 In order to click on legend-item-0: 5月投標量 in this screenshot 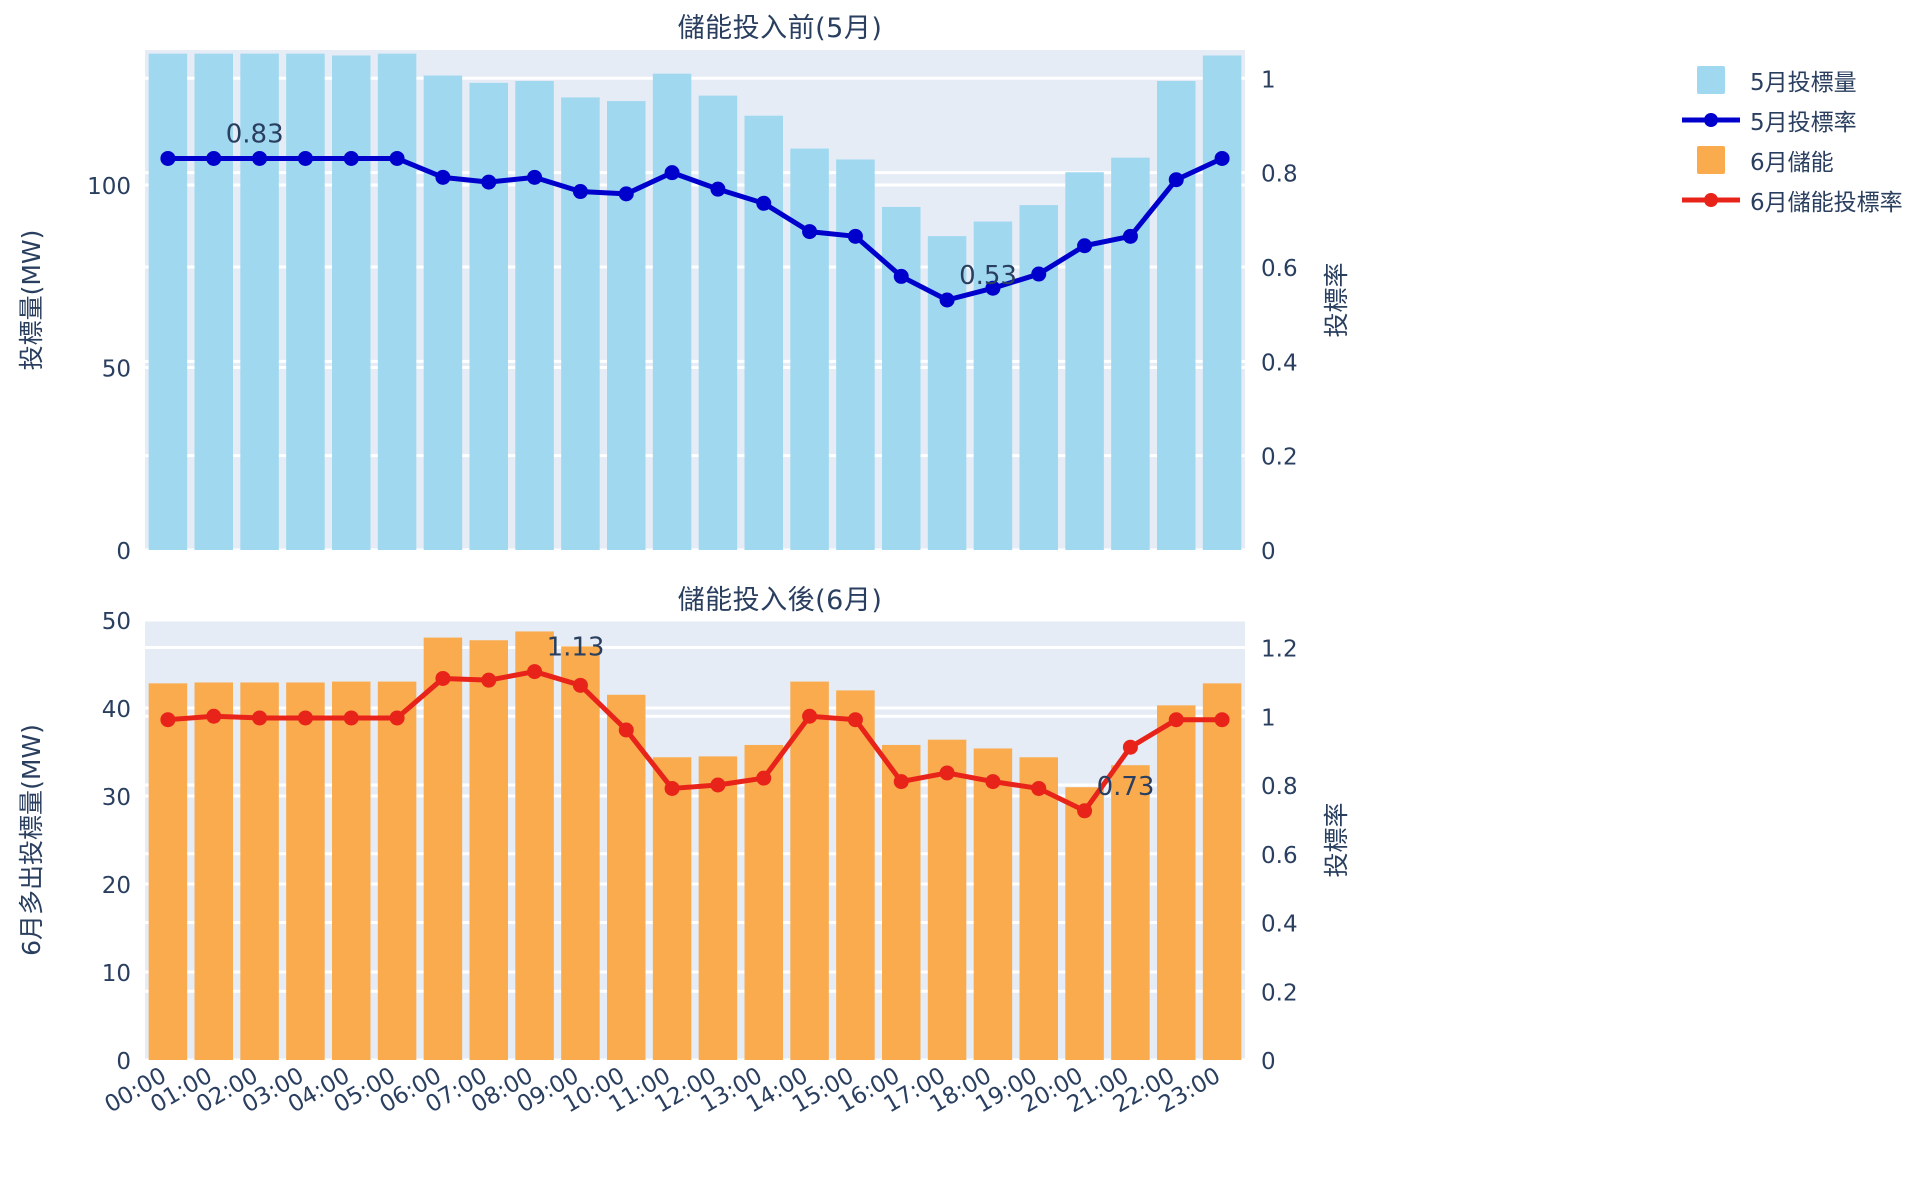, I will do `click(1795, 80)`.